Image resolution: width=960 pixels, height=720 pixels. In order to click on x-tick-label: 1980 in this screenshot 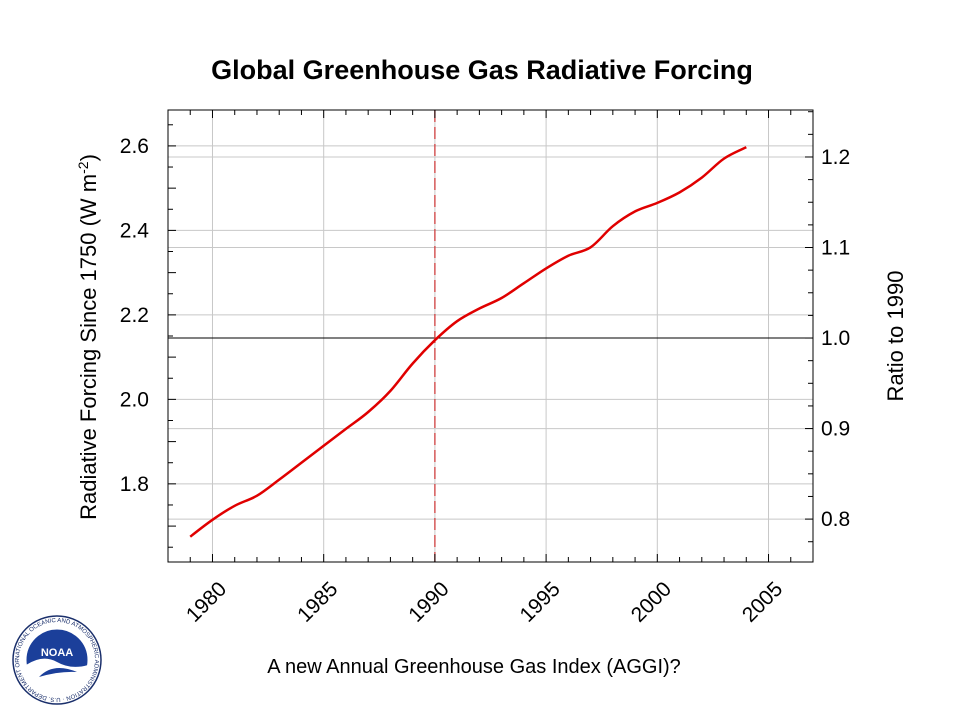, I will do `click(206, 601)`.